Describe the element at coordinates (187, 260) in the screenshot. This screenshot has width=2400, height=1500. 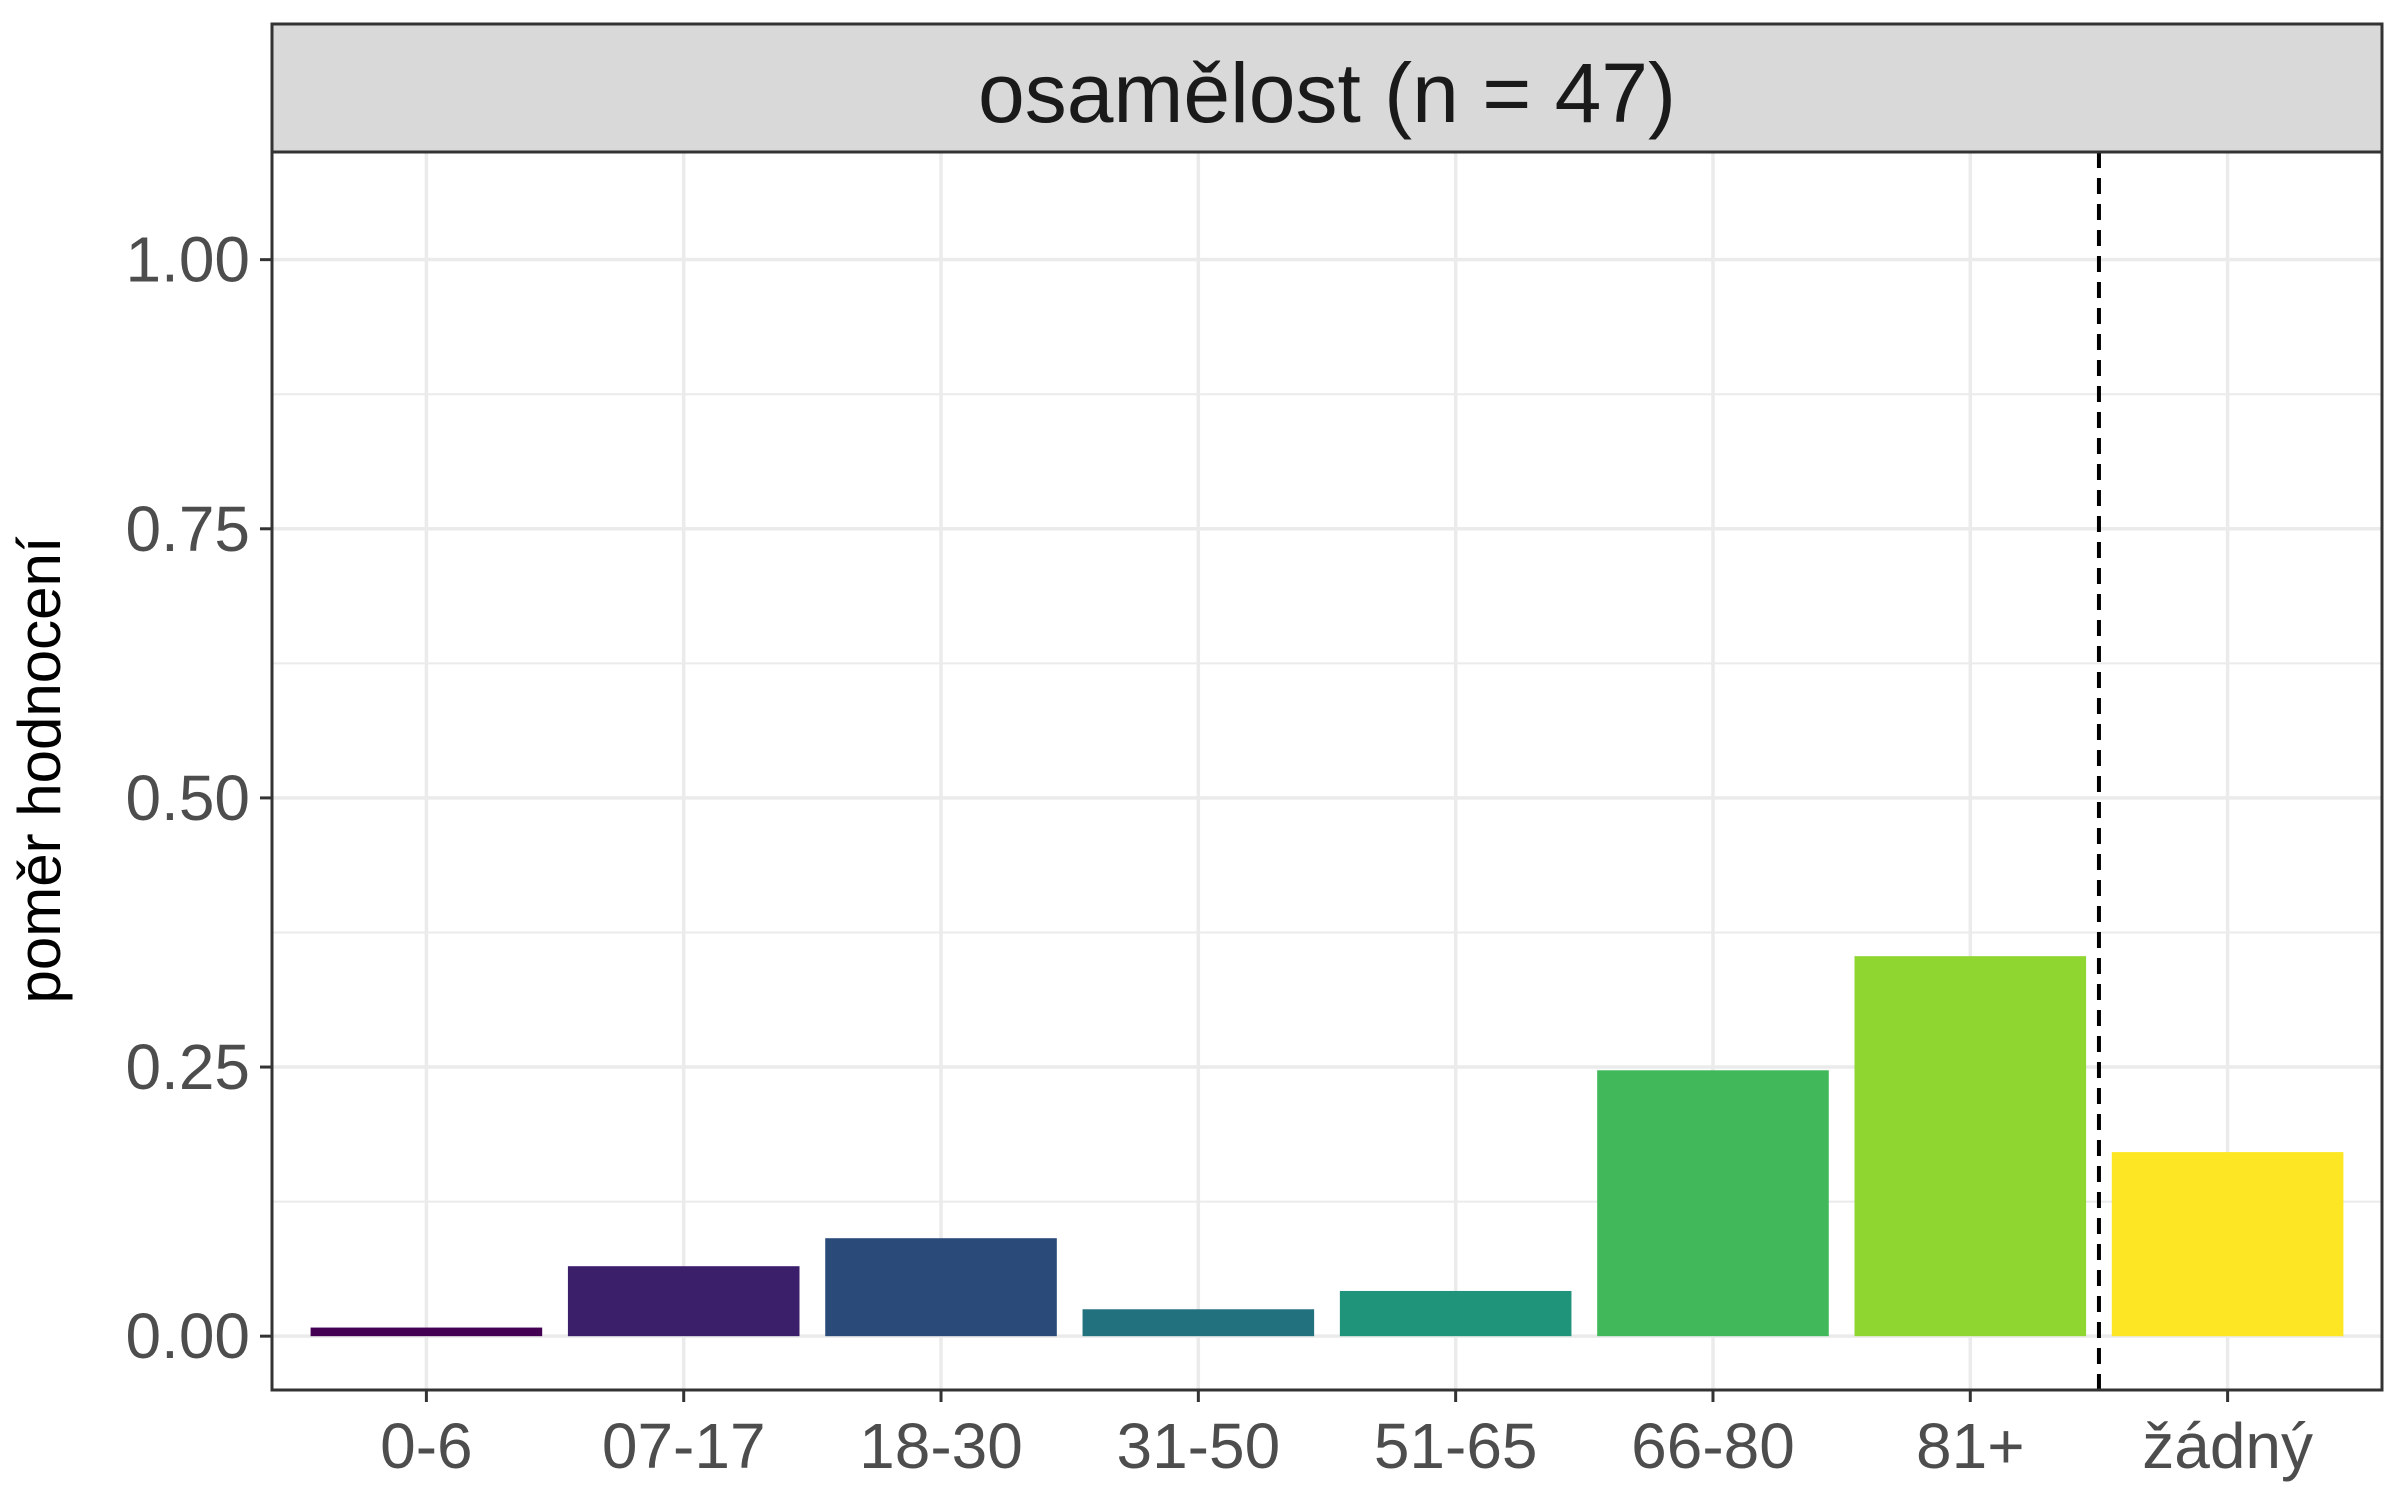
I see `y-tick-label: 1.00` at that location.